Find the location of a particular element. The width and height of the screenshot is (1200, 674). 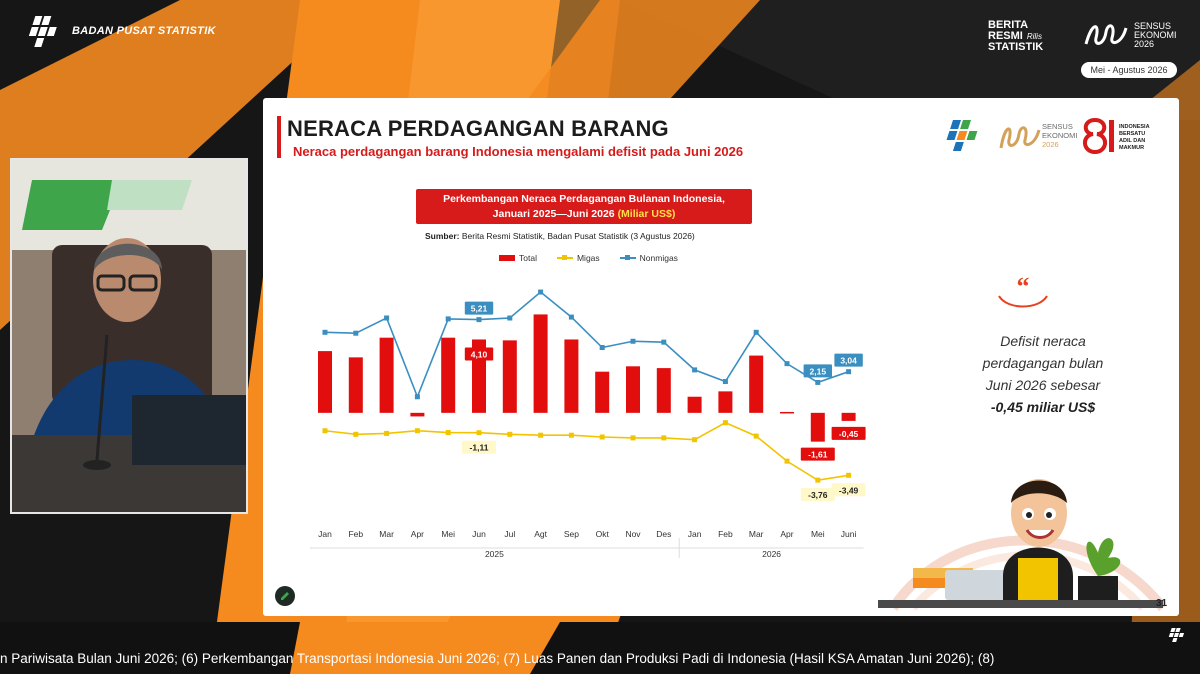

slide-sensus-line-2: EKONOMI is located at coordinates (1059, 135).